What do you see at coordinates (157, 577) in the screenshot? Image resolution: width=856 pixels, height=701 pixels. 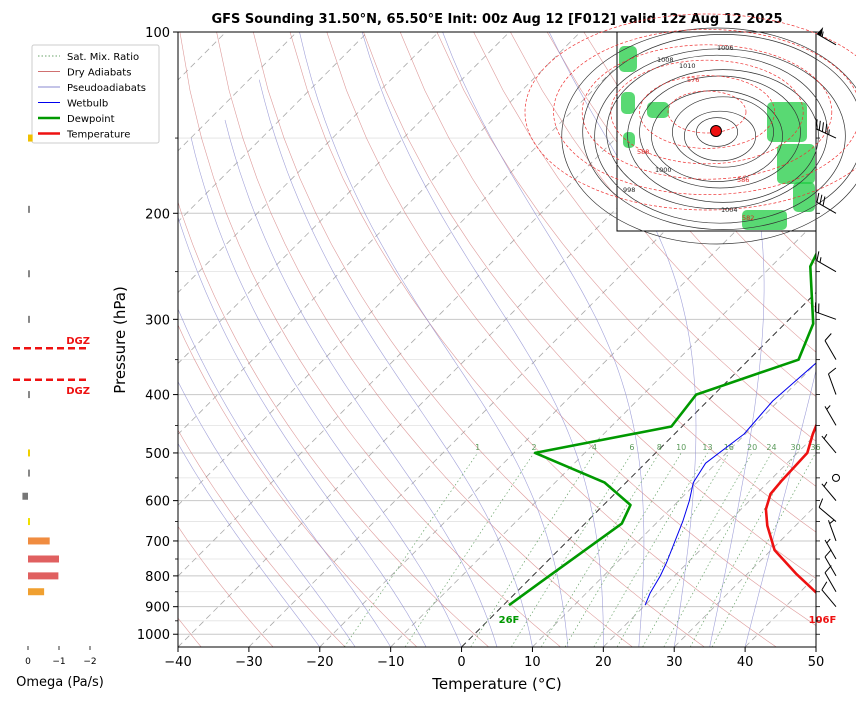 I see `y-tick-label: 800` at bounding box center [157, 577].